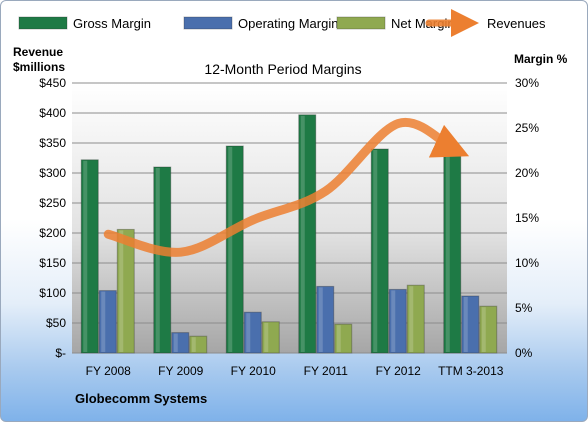 The height and width of the screenshot is (422, 588). I want to click on y-left-tick-label: $350, so click(52, 143).